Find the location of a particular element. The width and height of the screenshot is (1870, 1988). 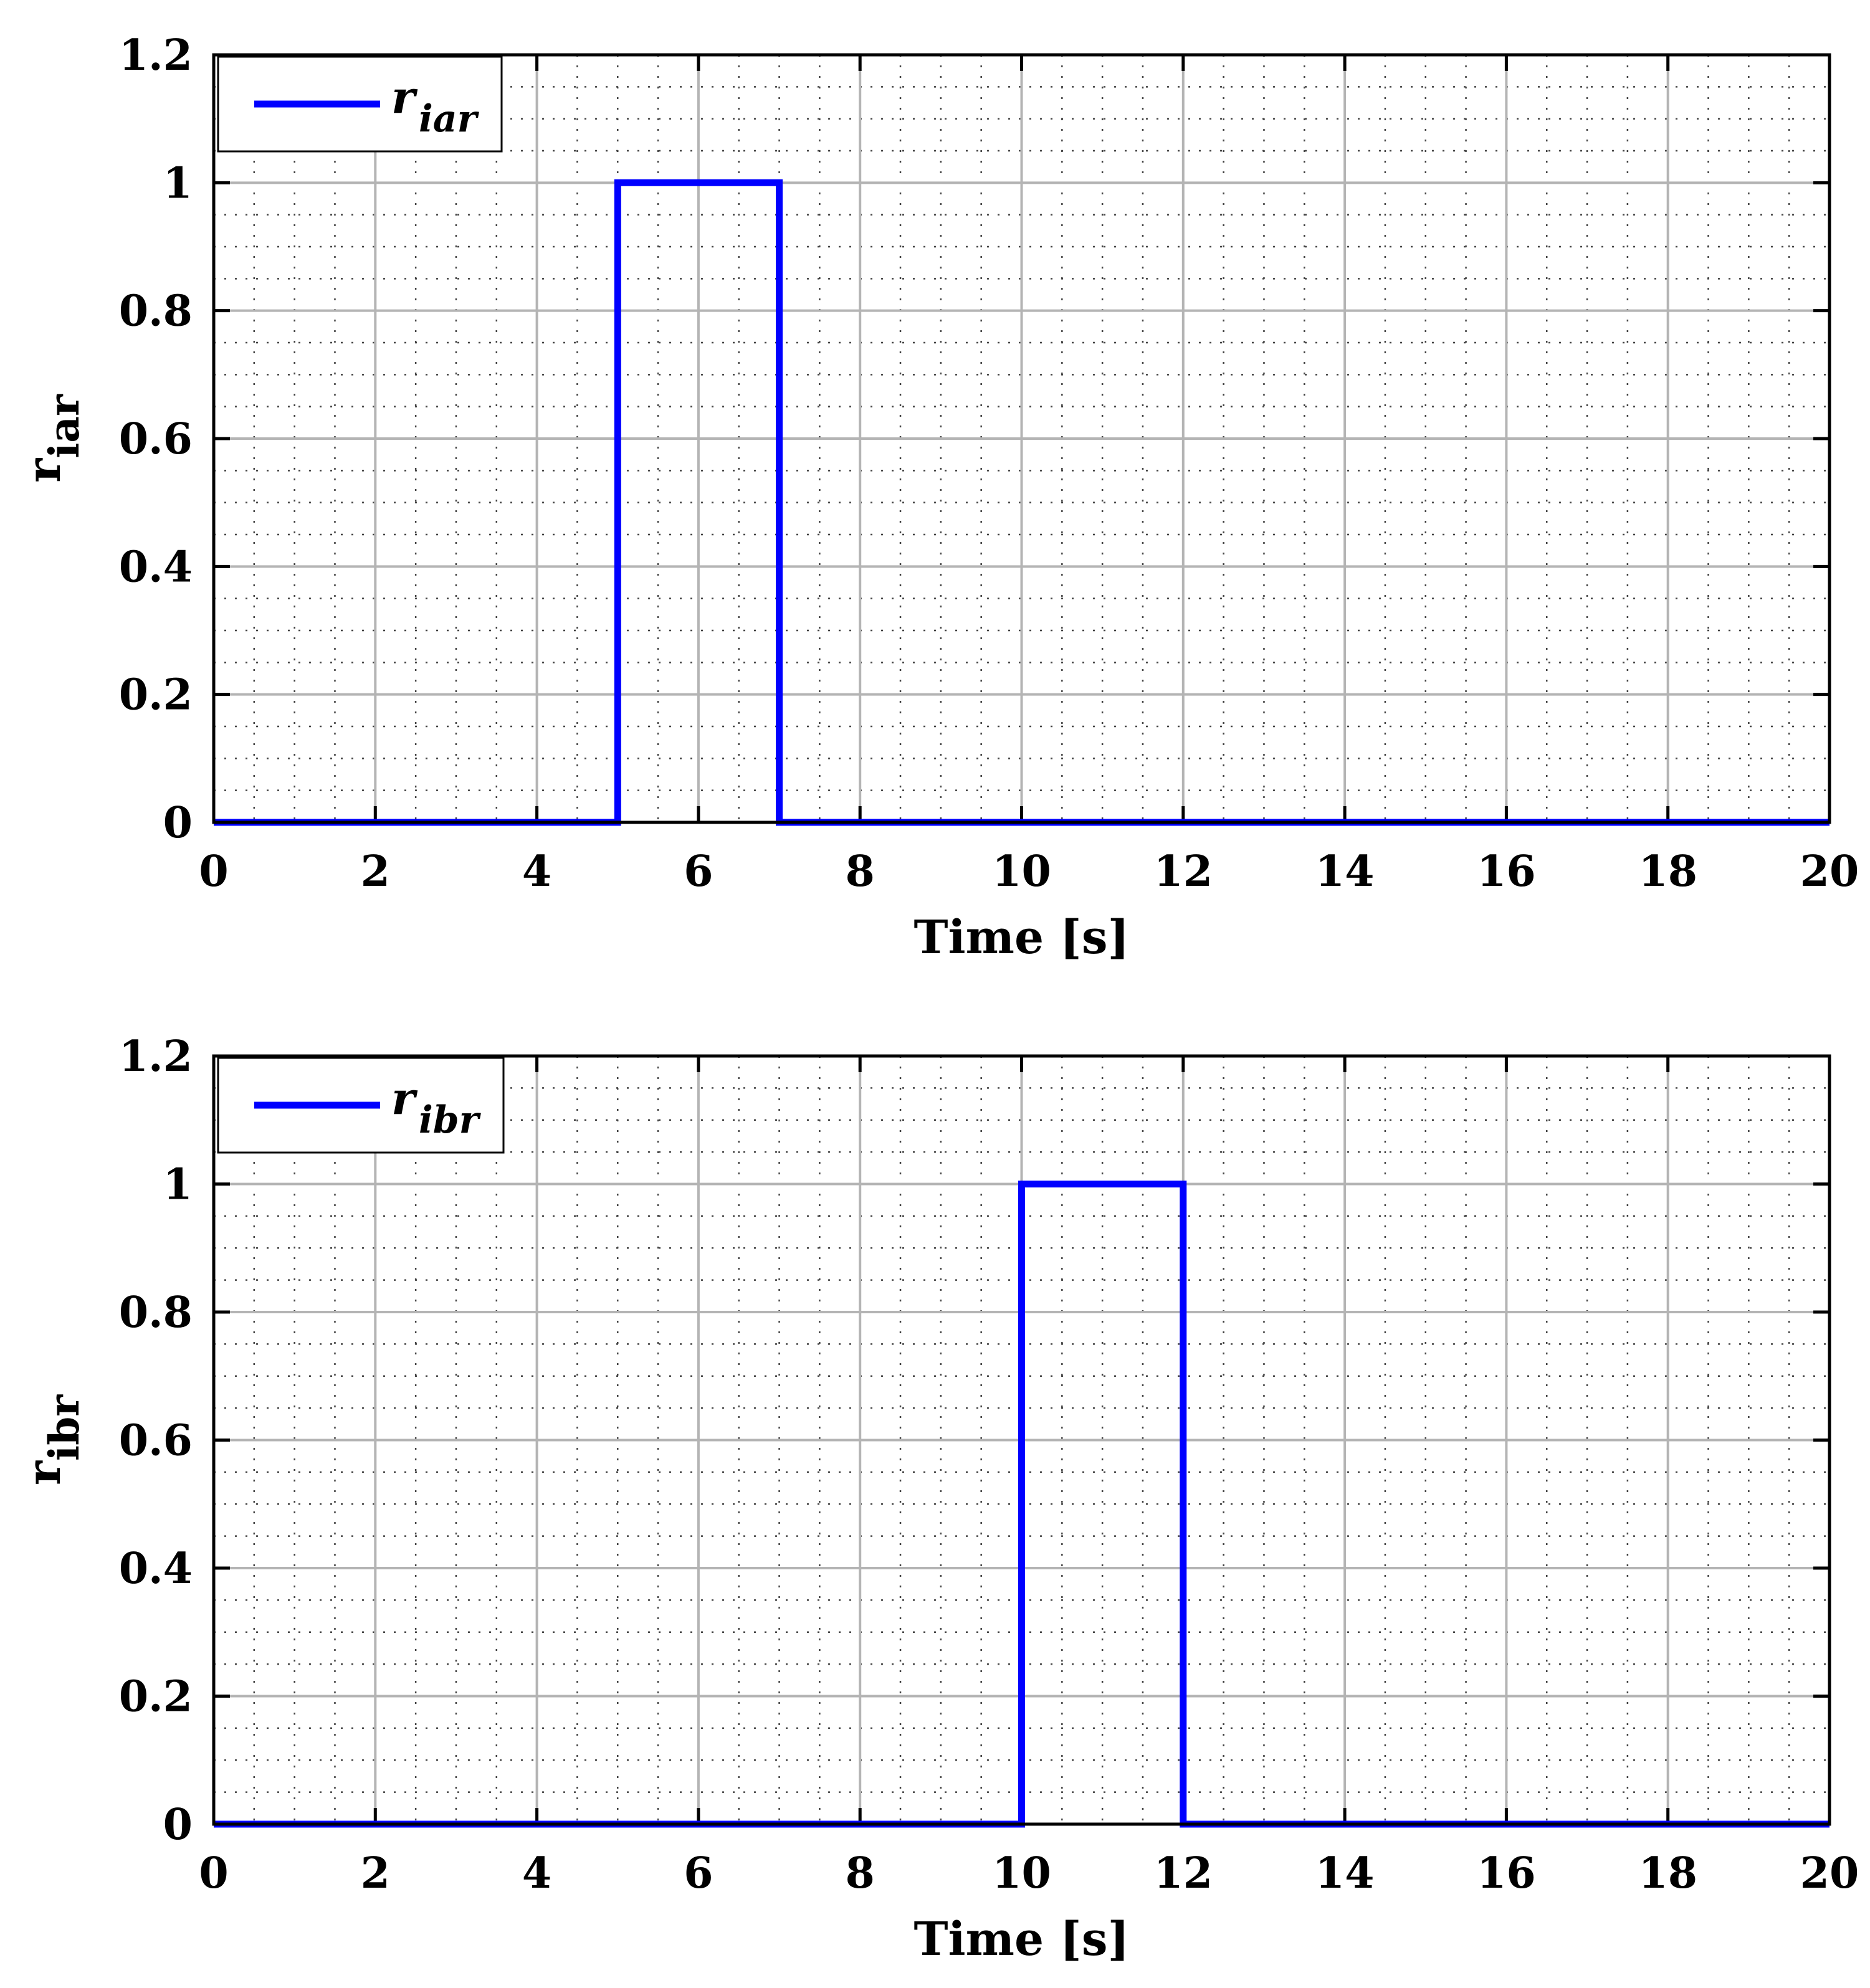

legend-label: r iar is located at coordinates (435, 105).